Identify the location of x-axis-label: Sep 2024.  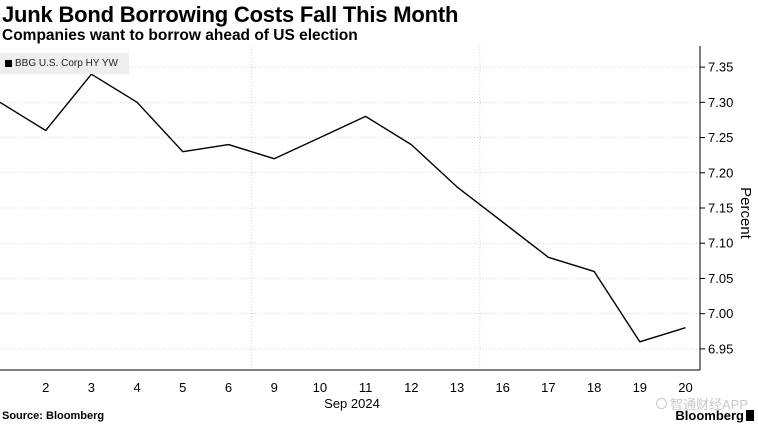
(352, 403).